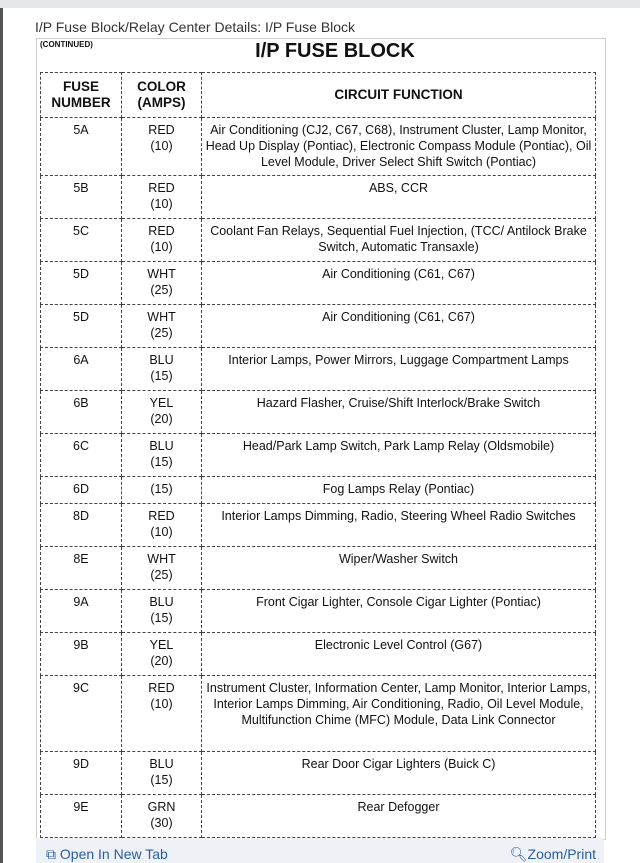 The image size is (640, 863). What do you see at coordinates (81, 773) in the screenshot?
I see `fuse-number: 9D` at bounding box center [81, 773].